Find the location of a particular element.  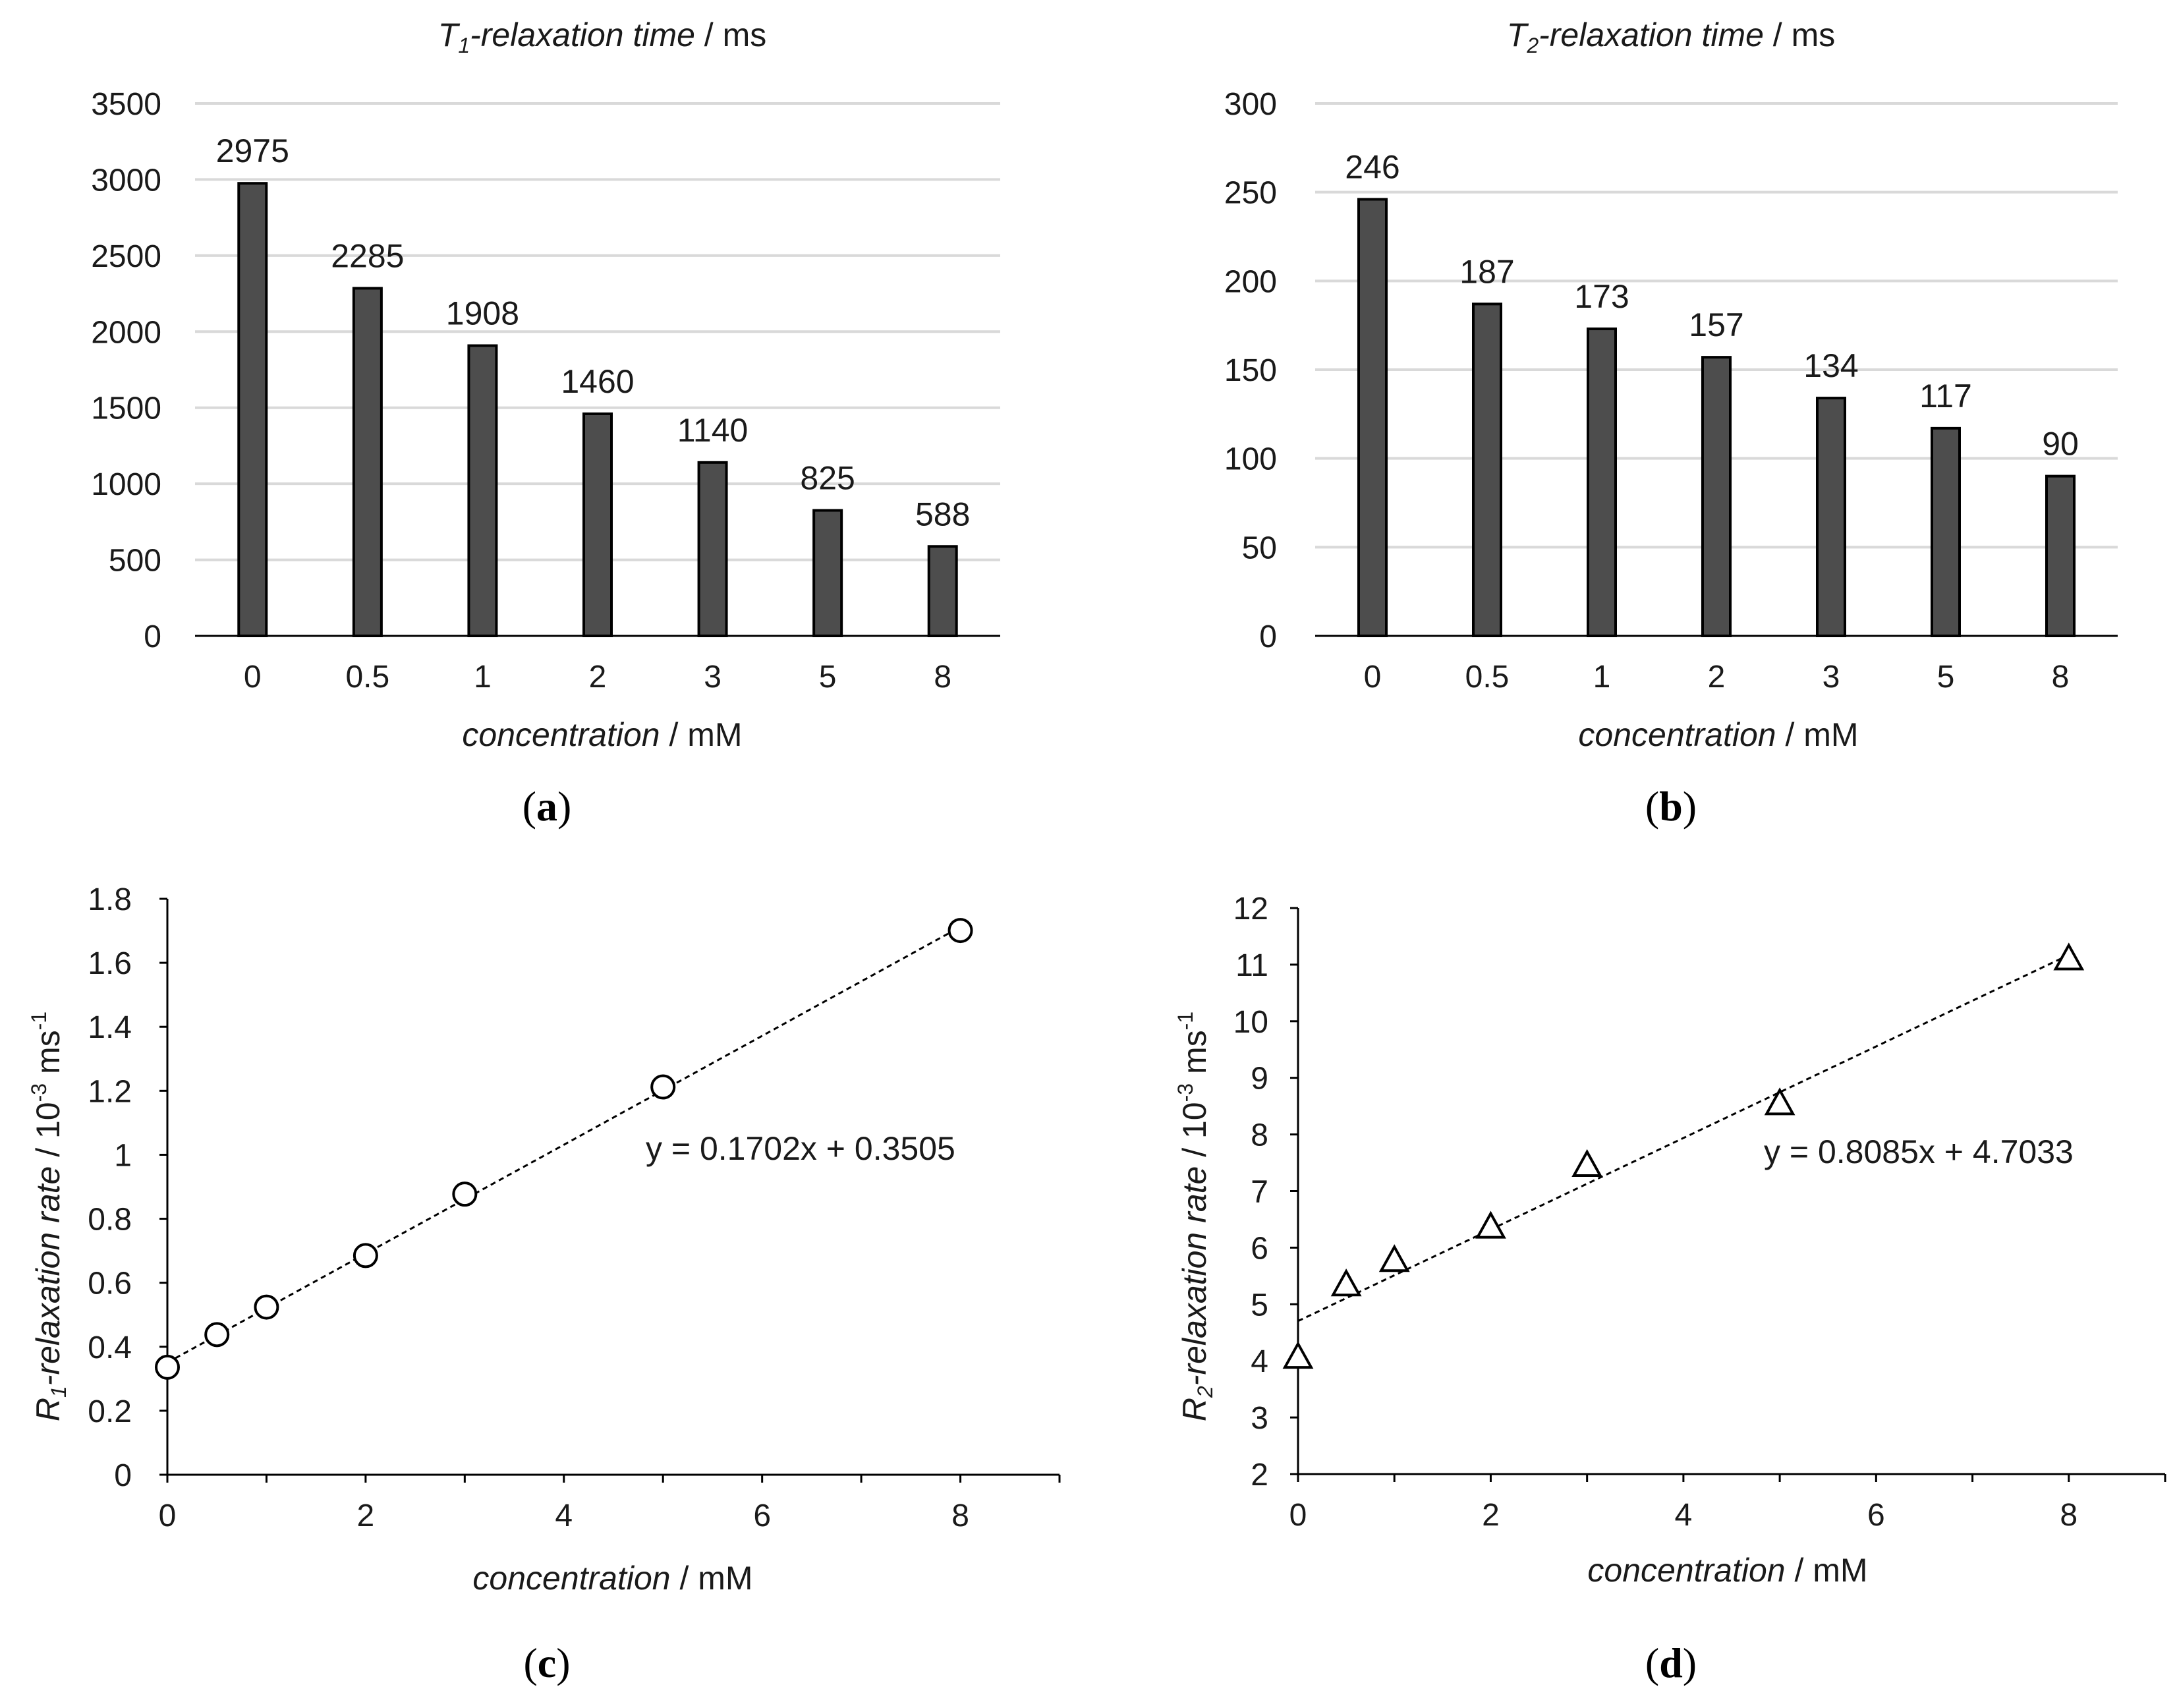

d-trendline is located at coordinates (1683, 1138).